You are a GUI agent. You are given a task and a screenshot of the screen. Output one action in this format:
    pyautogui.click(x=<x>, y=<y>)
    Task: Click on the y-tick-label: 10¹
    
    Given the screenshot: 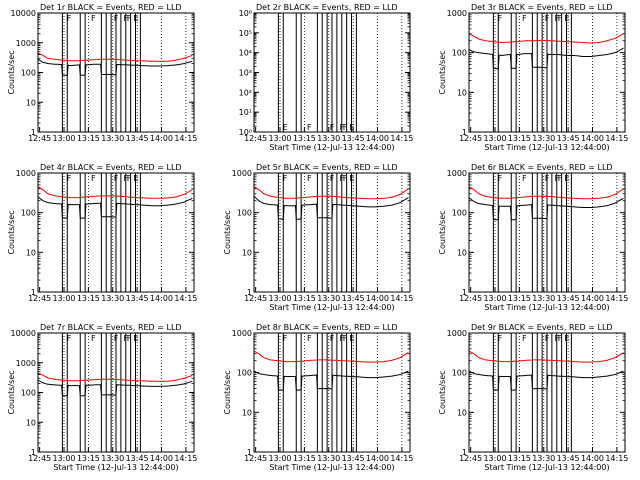 What is the action you would take?
    pyautogui.click(x=245, y=112)
    